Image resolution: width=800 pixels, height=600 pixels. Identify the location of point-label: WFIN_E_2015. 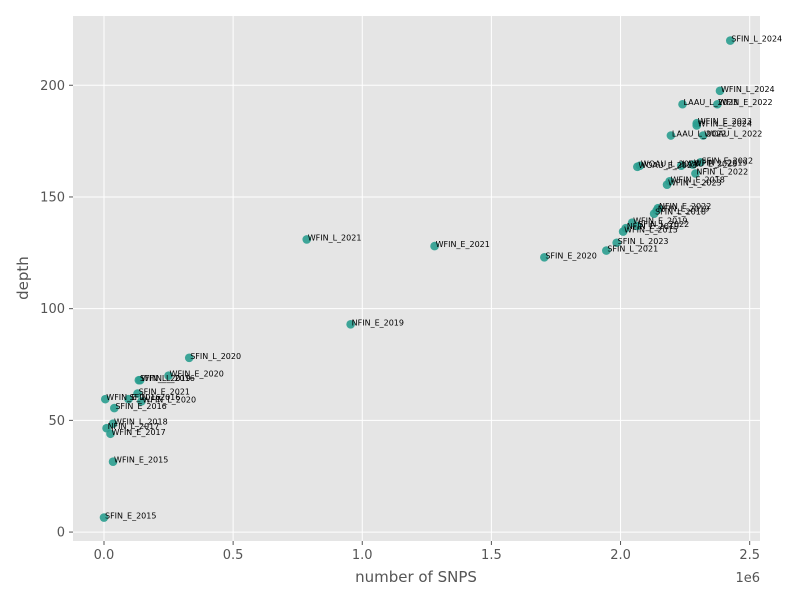
(141, 460).